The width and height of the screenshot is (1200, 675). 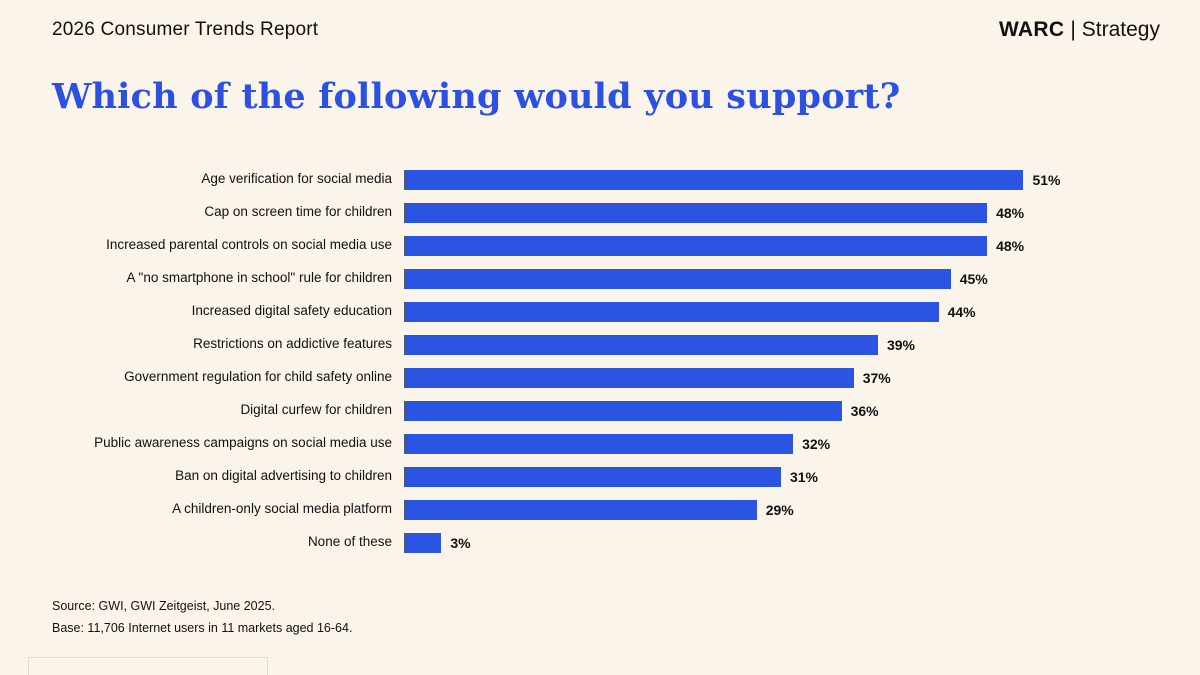 What do you see at coordinates (961, 311) in the screenshot?
I see `bar-value: 44%` at bounding box center [961, 311].